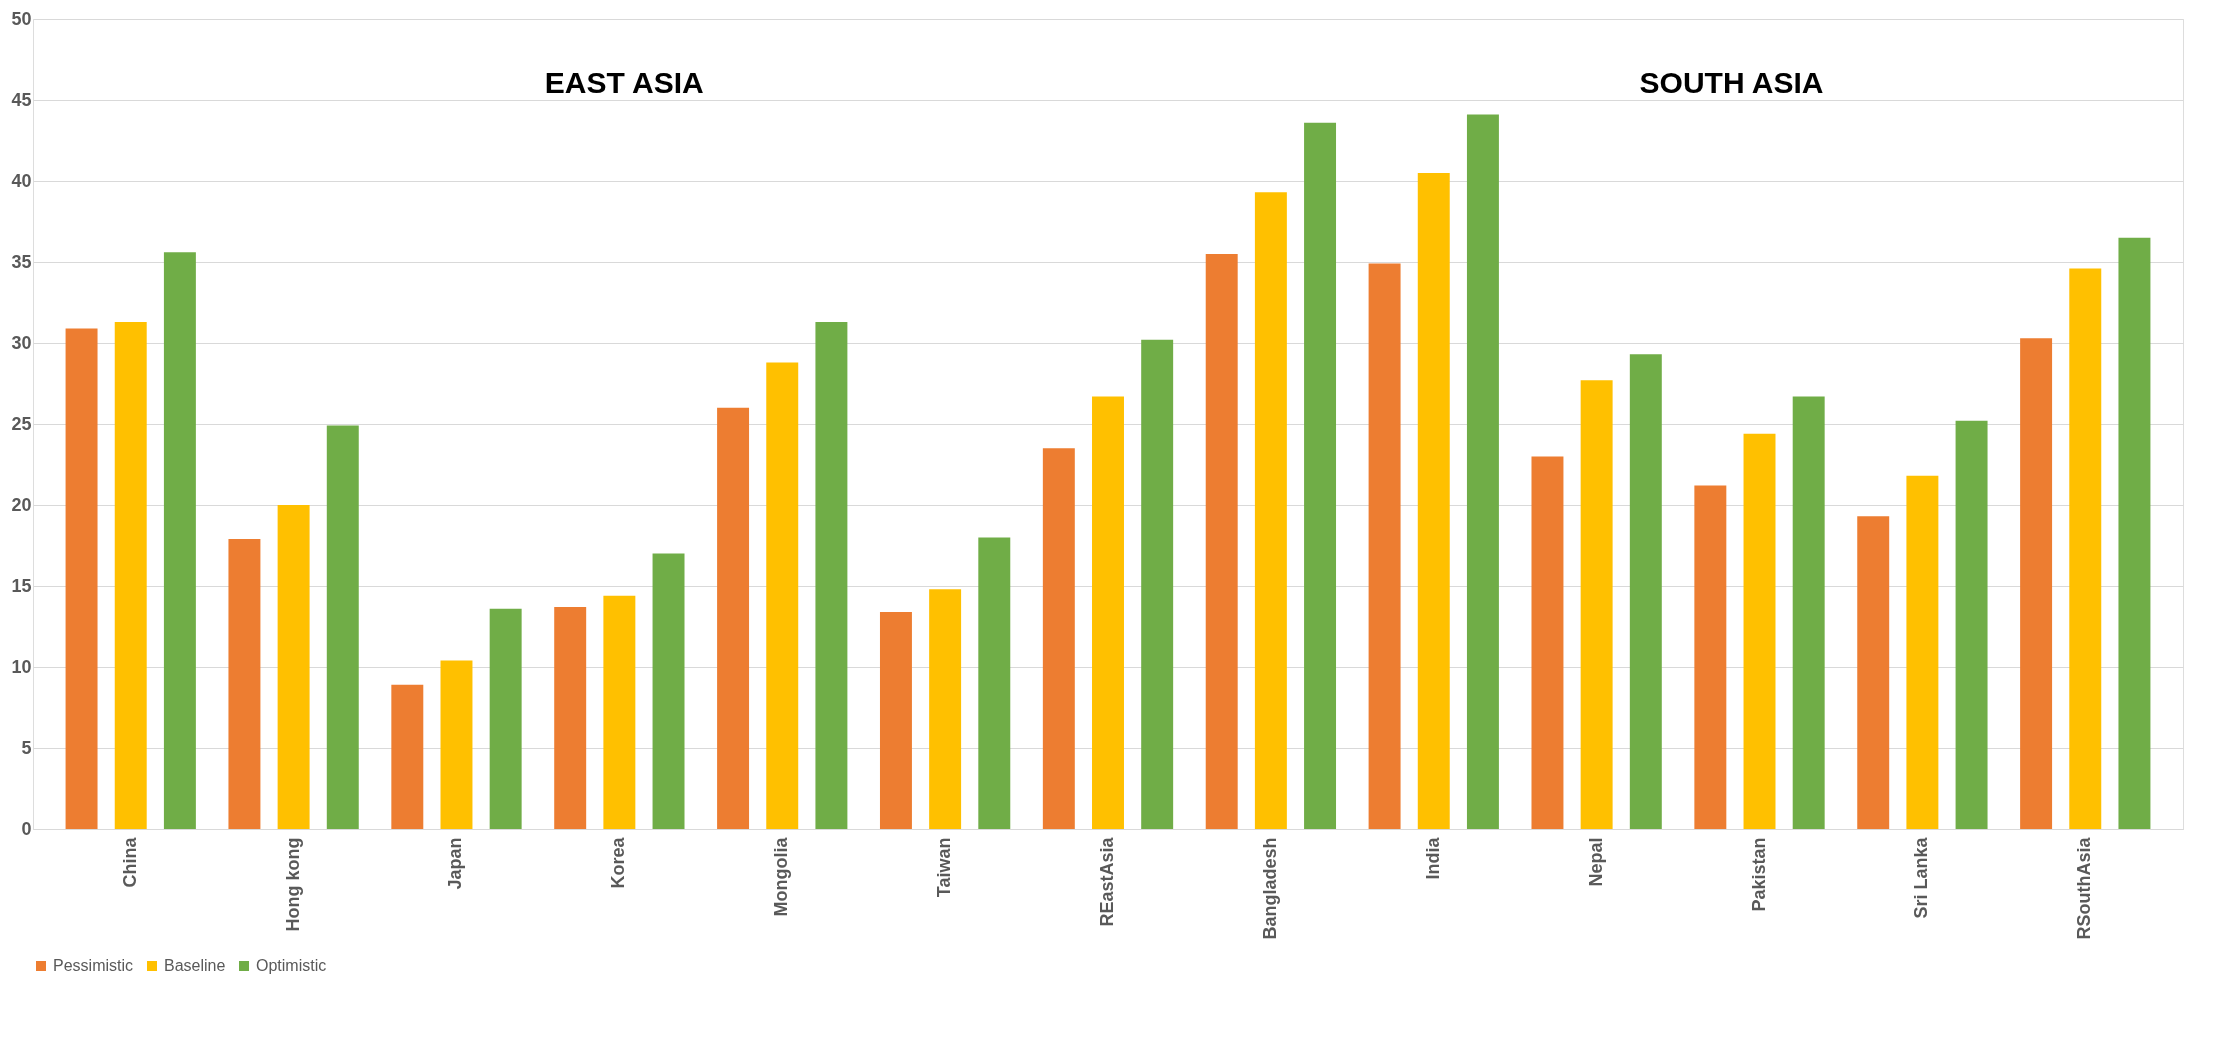 The width and height of the screenshot is (2234, 1046). What do you see at coordinates (26, 747) in the screenshot?
I see `y-tick-label: 5` at bounding box center [26, 747].